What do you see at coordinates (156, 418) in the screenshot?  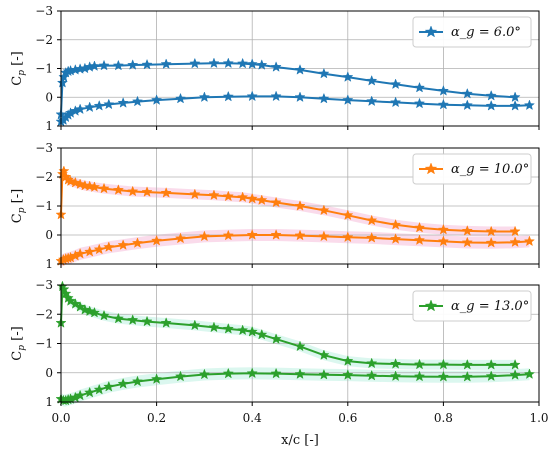 I see `x-tick-label: 0.2` at bounding box center [156, 418].